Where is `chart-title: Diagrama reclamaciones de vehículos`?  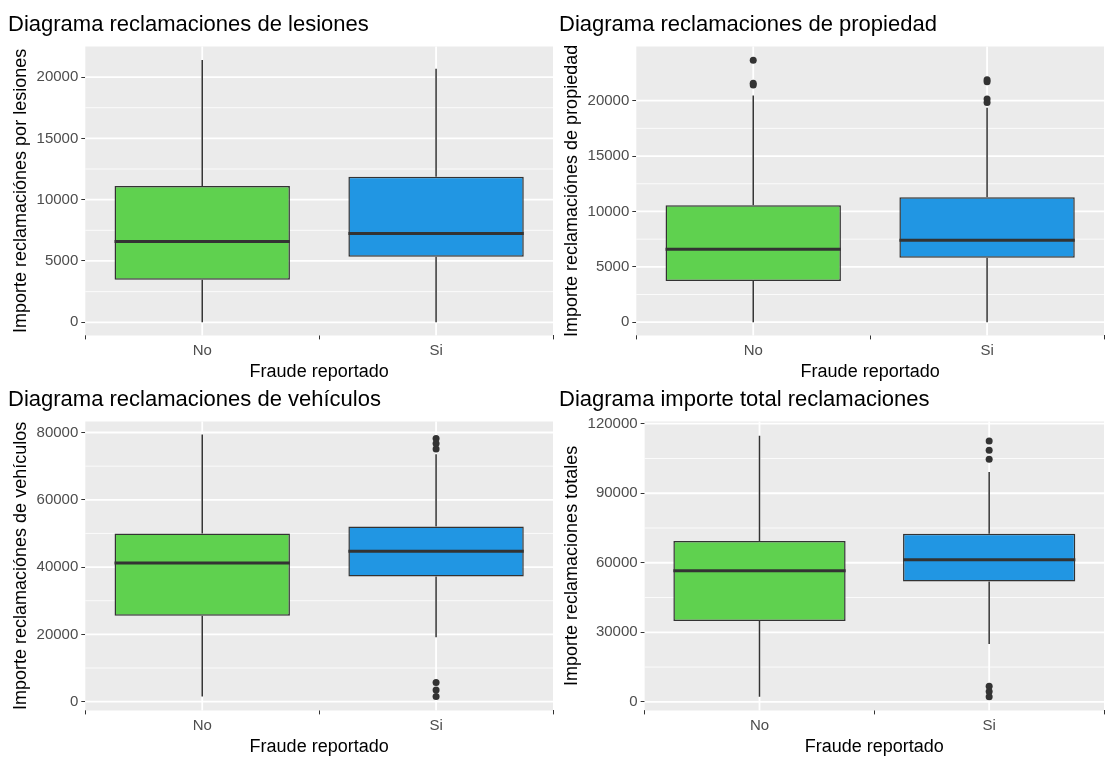
chart-title: Diagrama reclamaciones de vehículos is located at coordinates (194, 399).